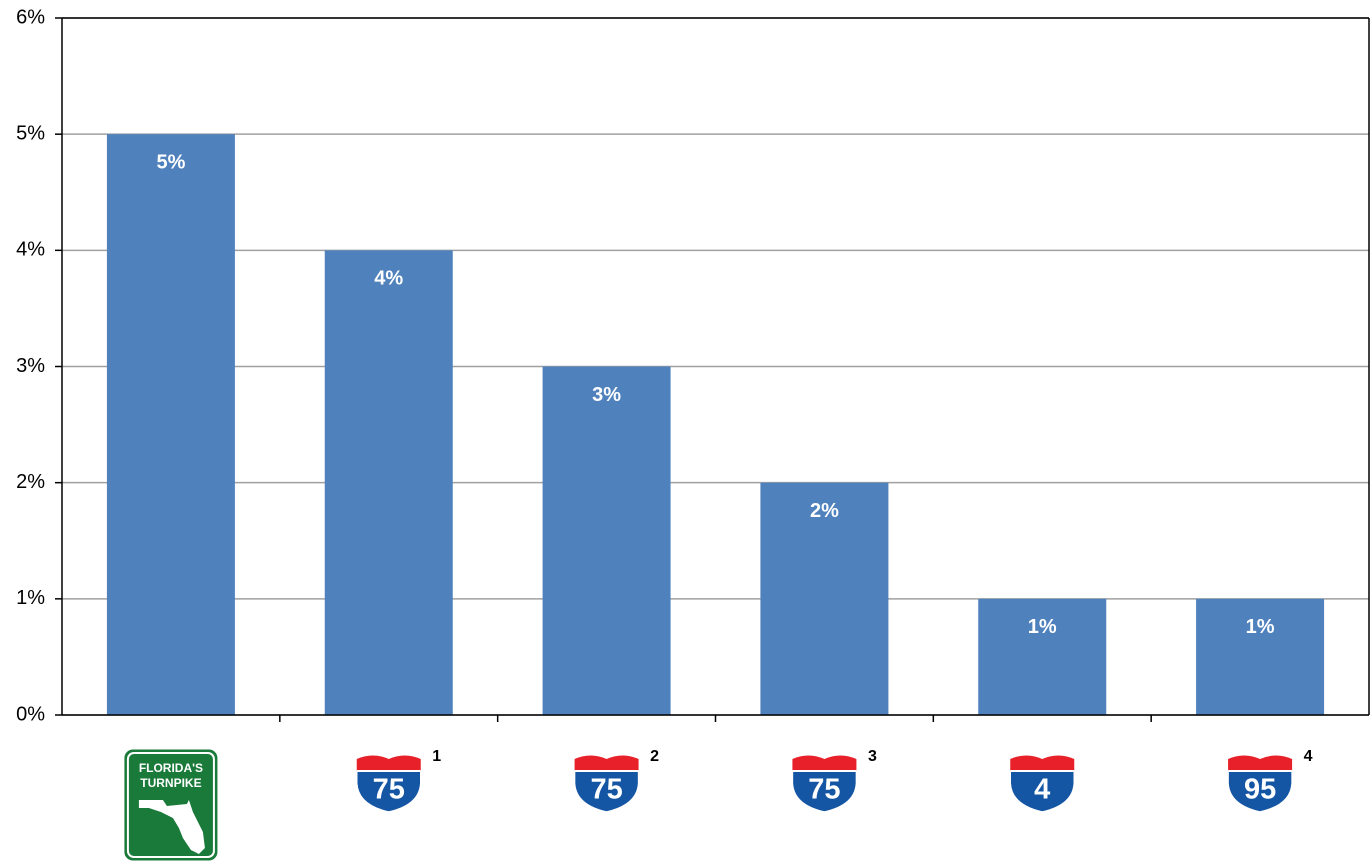  I want to click on value-label: 2%, so click(824, 511).